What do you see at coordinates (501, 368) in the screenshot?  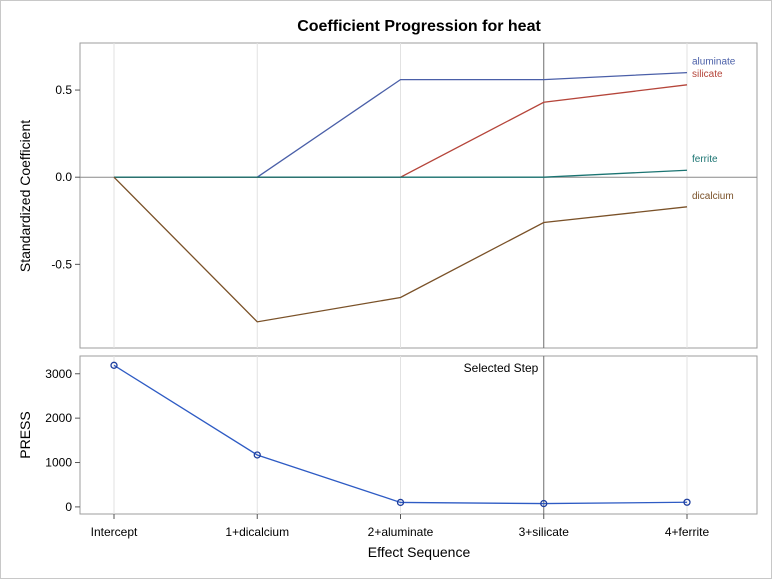 I see `selected-step-label: Selected Step` at bounding box center [501, 368].